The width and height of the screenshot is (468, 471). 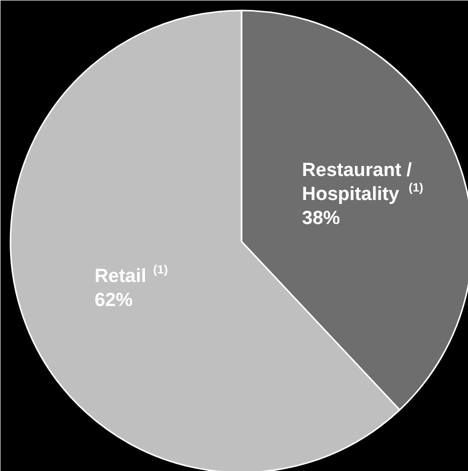 What do you see at coordinates (113, 300) in the screenshot?
I see `data-label: 62%` at bounding box center [113, 300].